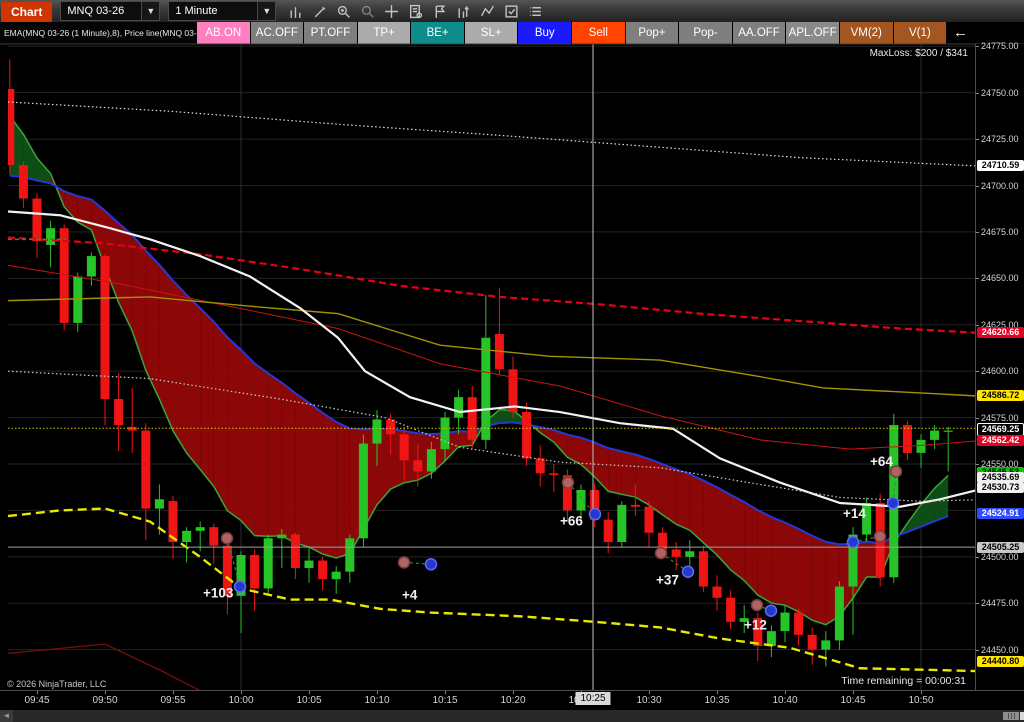 Image resolution: width=1024 pixels, height=722 pixels. I want to click on zoom-out-icon, so click(367, 11).